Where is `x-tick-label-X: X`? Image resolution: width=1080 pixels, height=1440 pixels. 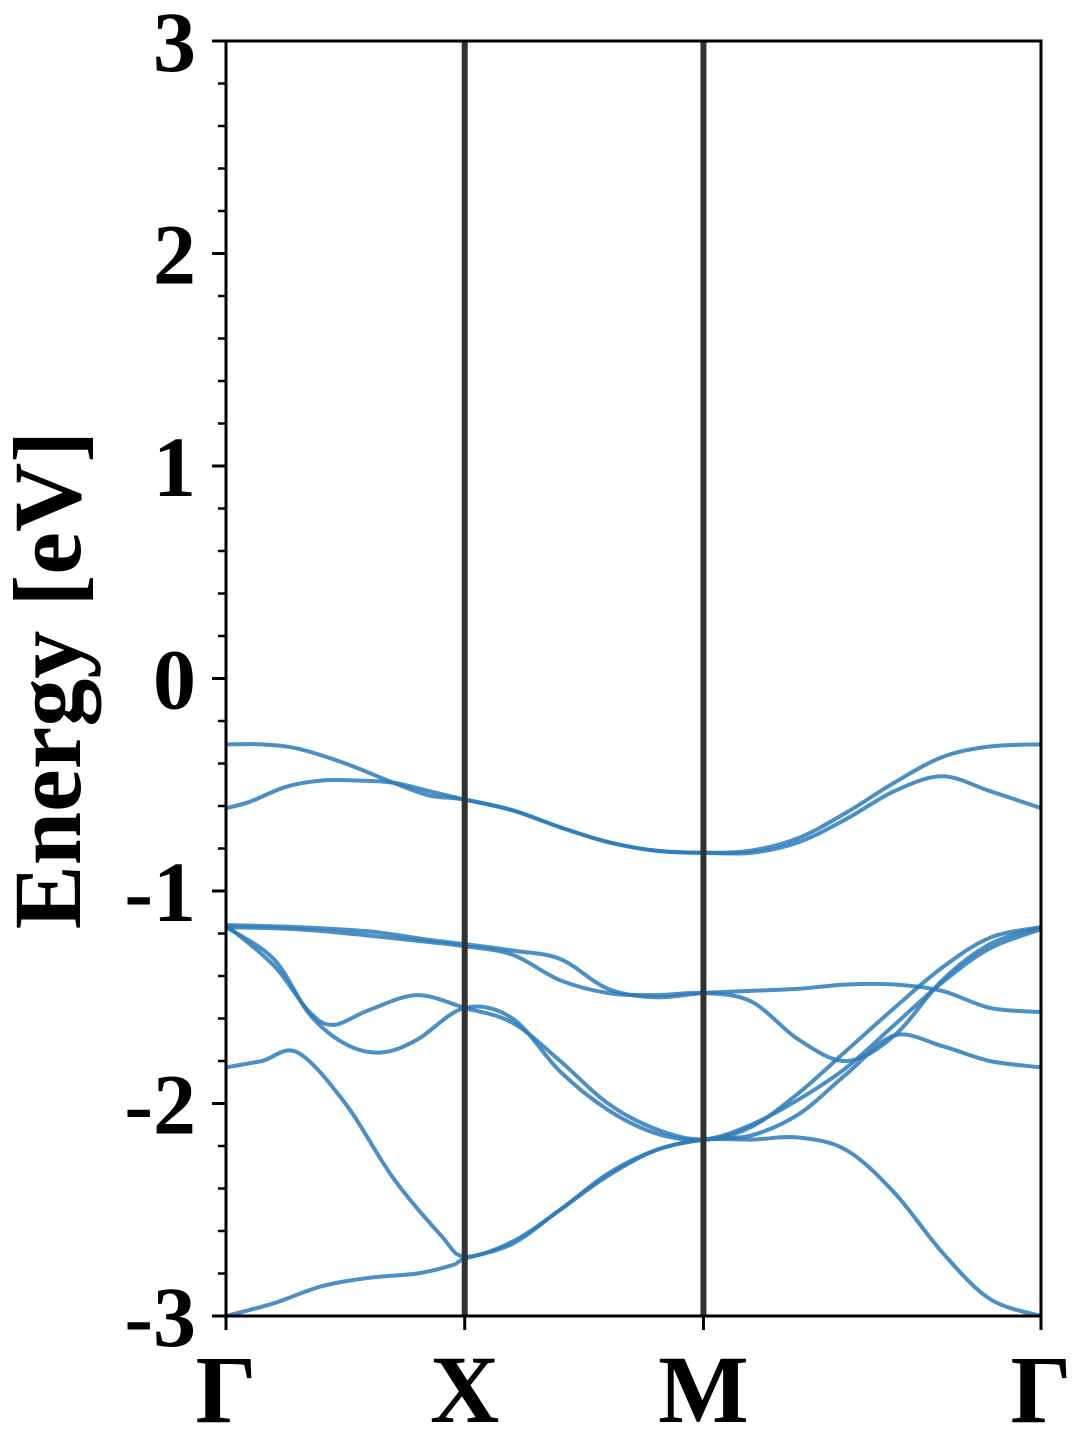 x-tick-label-X: X is located at coordinates (464, 1388).